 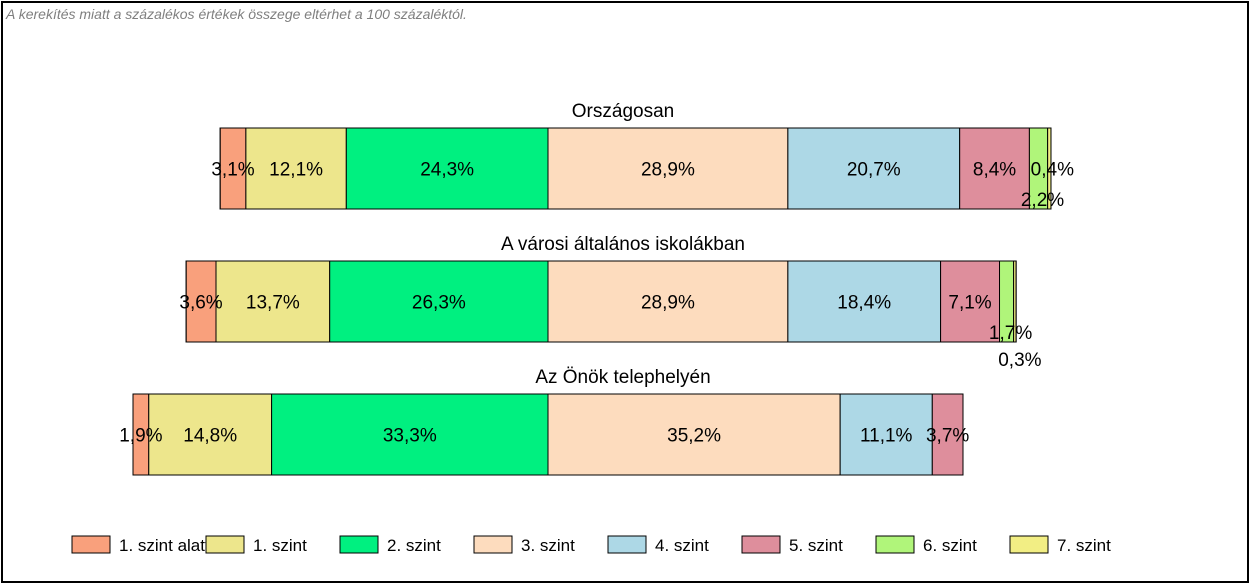 I want to click on data-label: 11,1%, so click(x=886, y=436).